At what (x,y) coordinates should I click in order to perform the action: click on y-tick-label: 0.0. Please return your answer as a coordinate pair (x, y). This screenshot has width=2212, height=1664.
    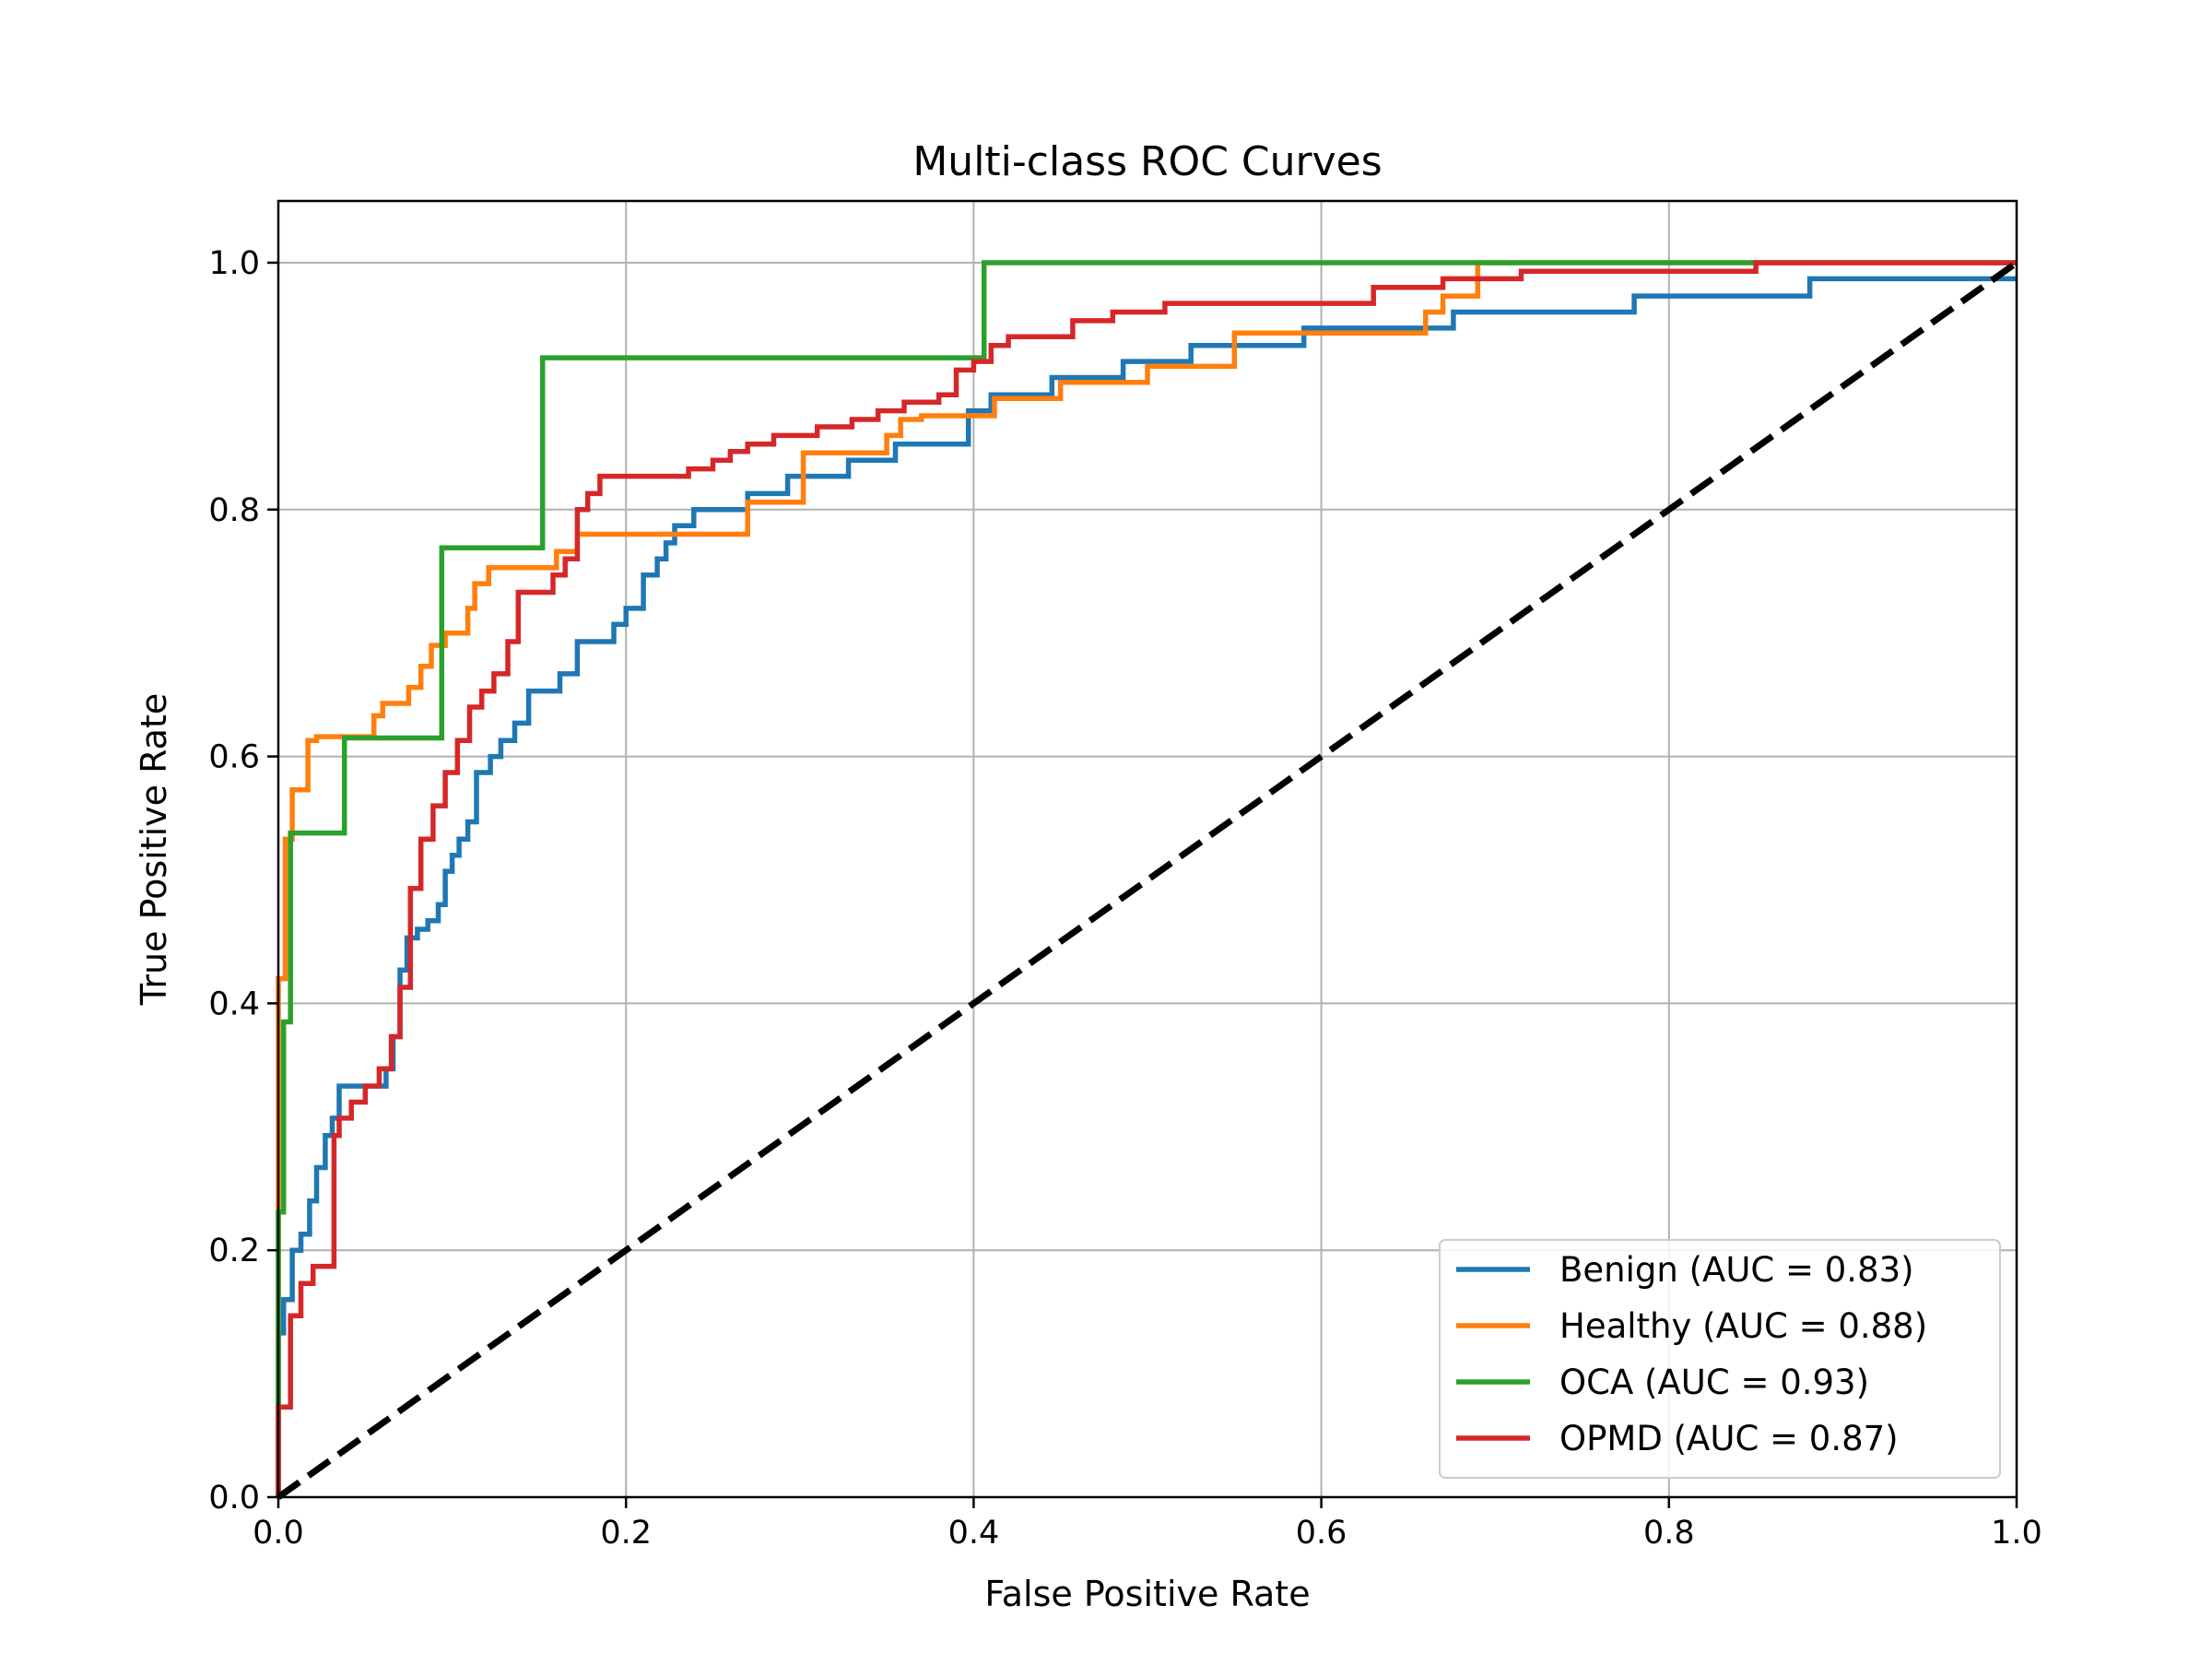
    Looking at the image, I should click on (234, 1498).